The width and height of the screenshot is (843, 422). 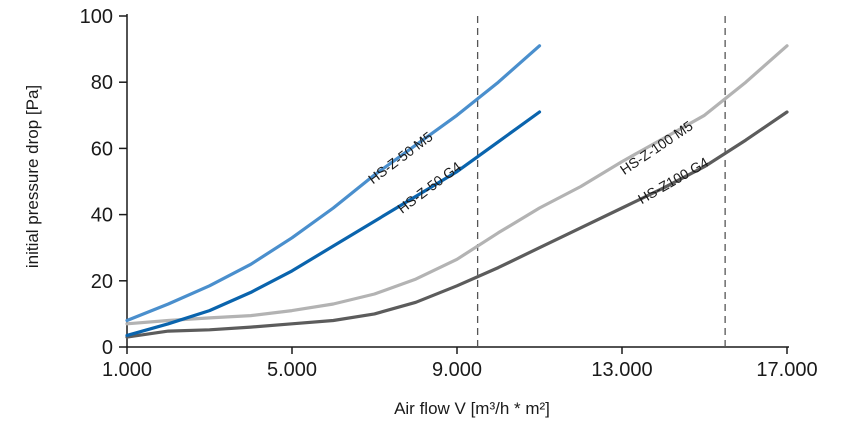 What do you see at coordinates (292, 370) in the screenshot?
I see `x-tick-label: 5.000` at bounding box center [292, 370].